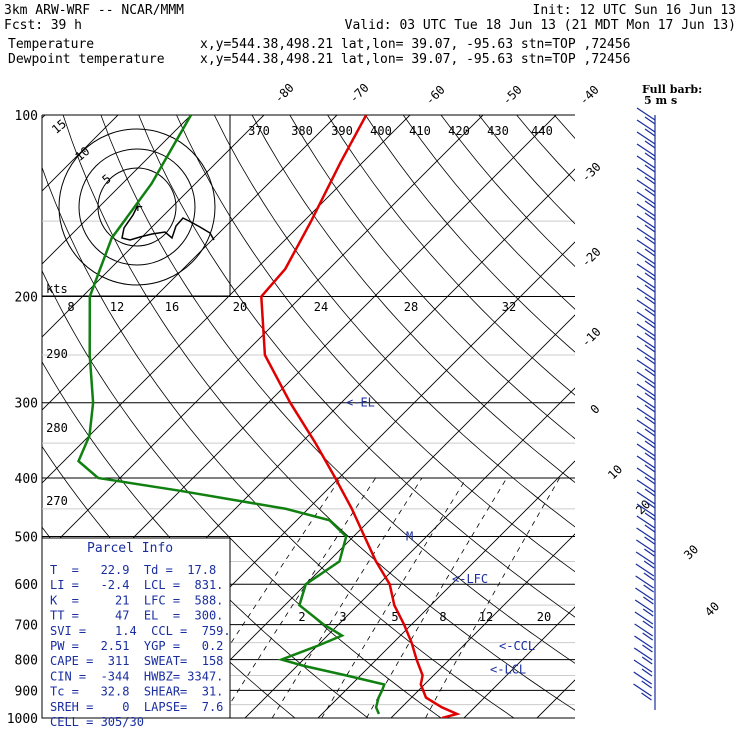  I want to click on parcel-info-row: K = 21 LFC = 588., so click(136, 600).